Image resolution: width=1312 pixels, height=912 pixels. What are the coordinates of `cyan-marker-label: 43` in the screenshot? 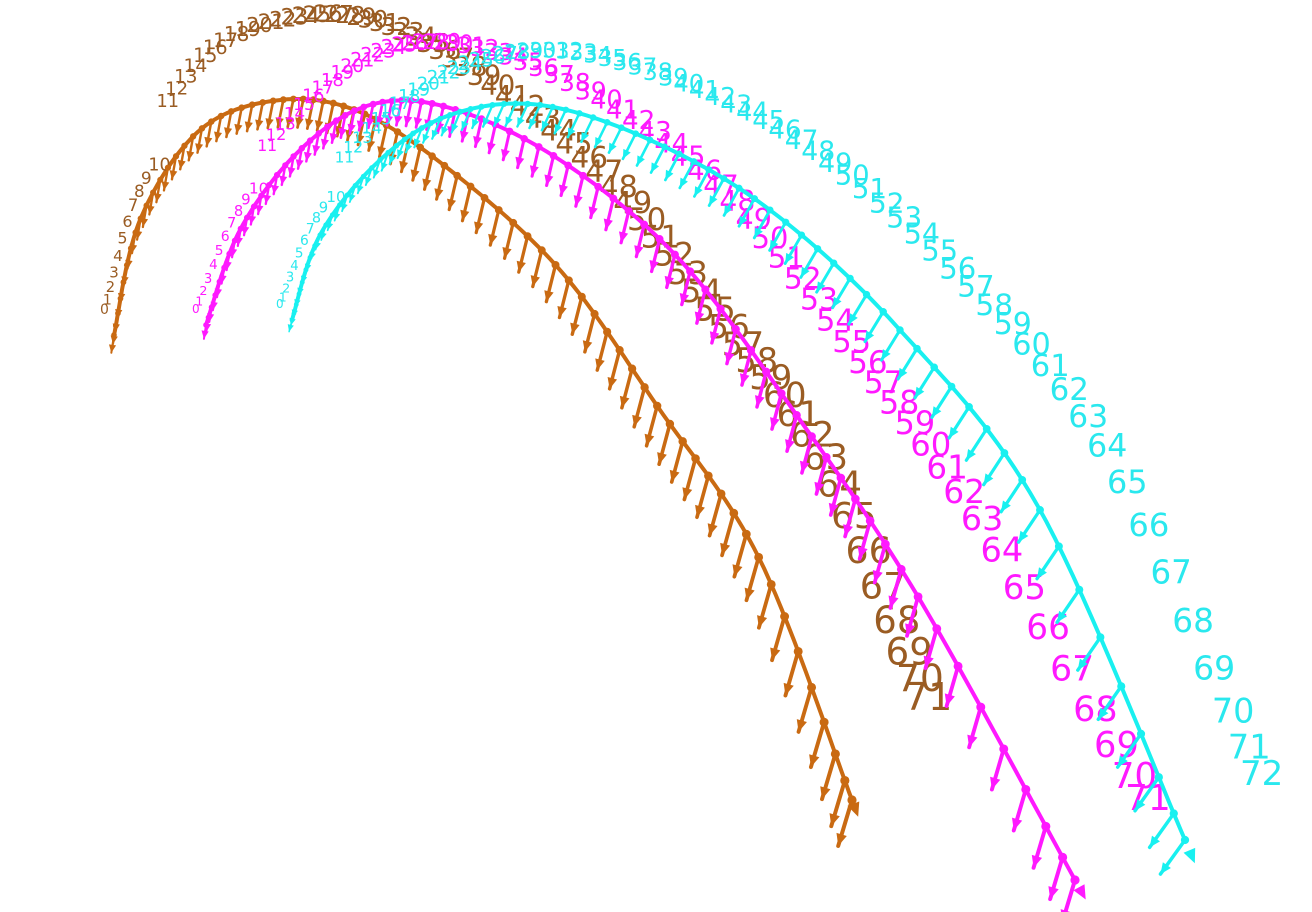 It's located at (736, 104).